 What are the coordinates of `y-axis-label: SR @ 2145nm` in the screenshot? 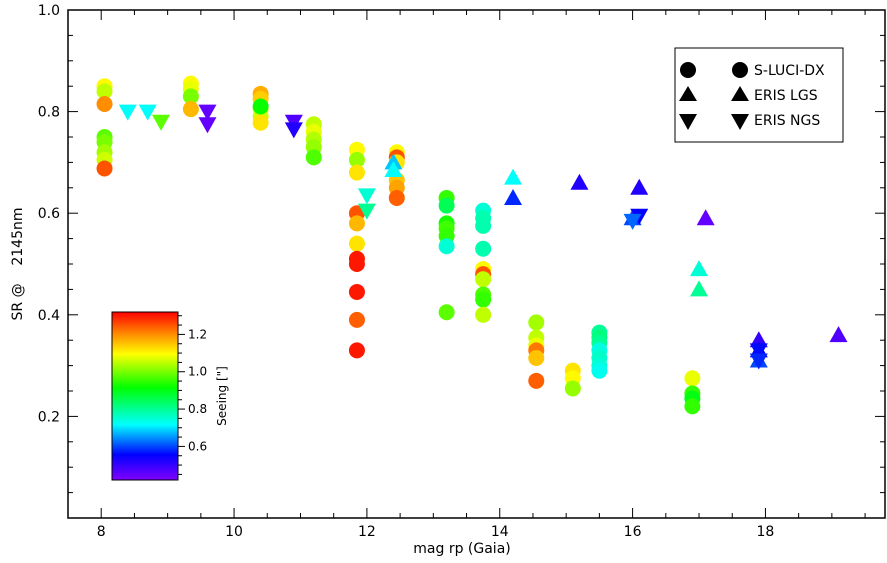 It's located at (18, 263).